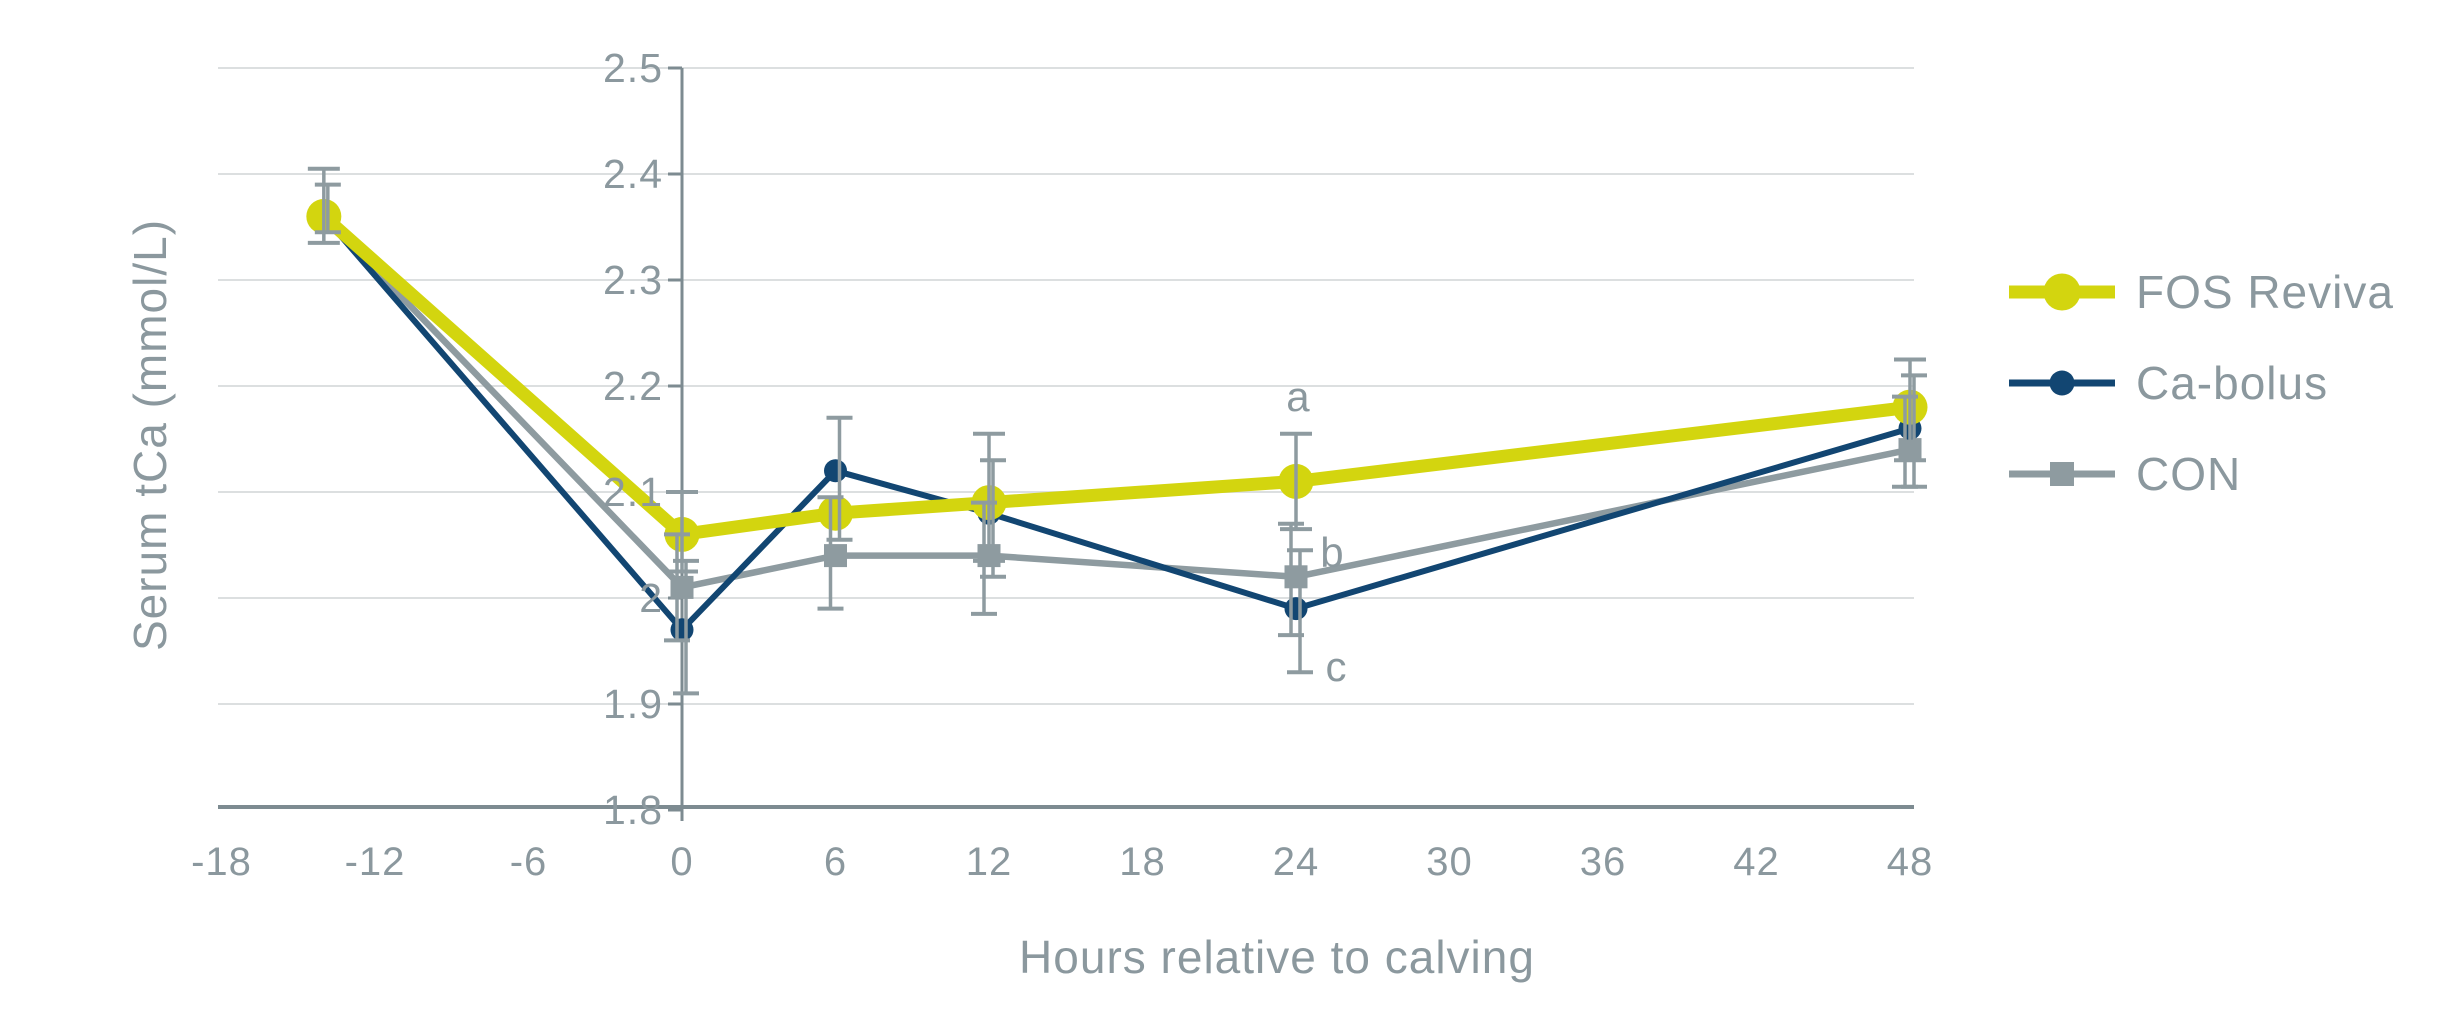 The height and width of the screenshot is (1033, 2459). I want to click on y-tick-label: 2.1, so click(633, 492).